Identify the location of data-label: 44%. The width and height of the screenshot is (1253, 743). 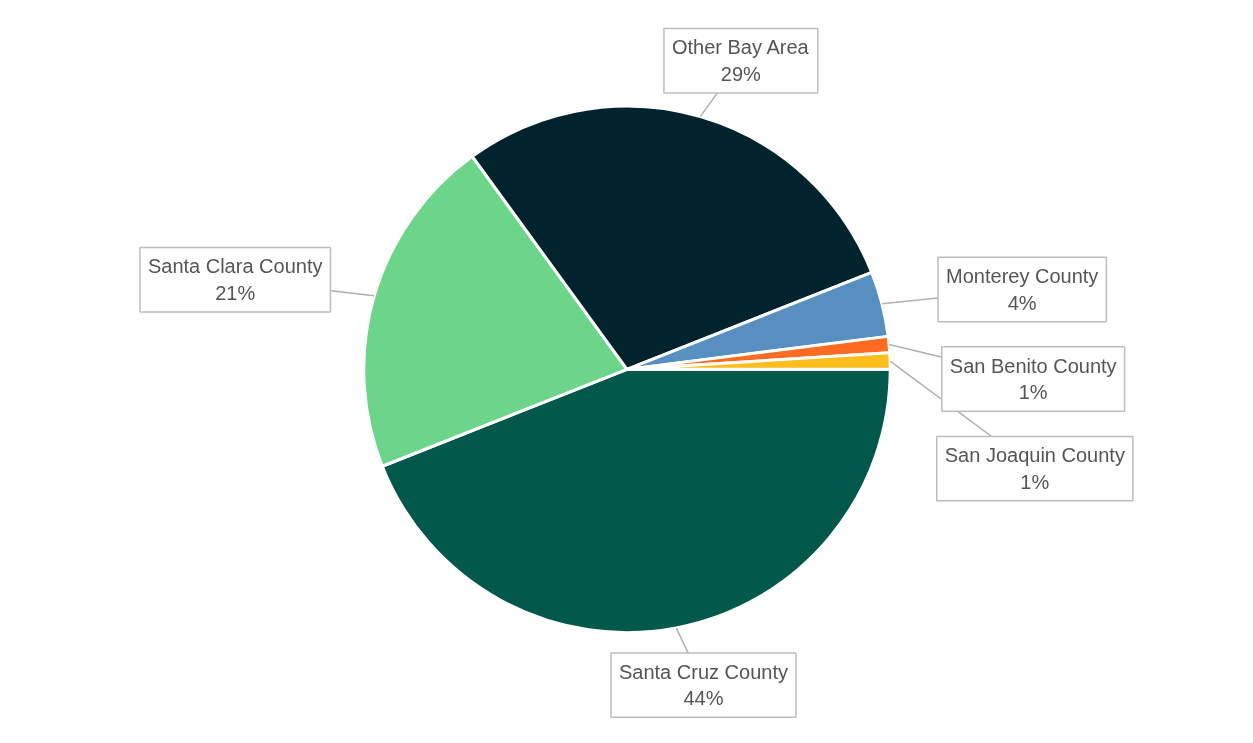
(703, 698).